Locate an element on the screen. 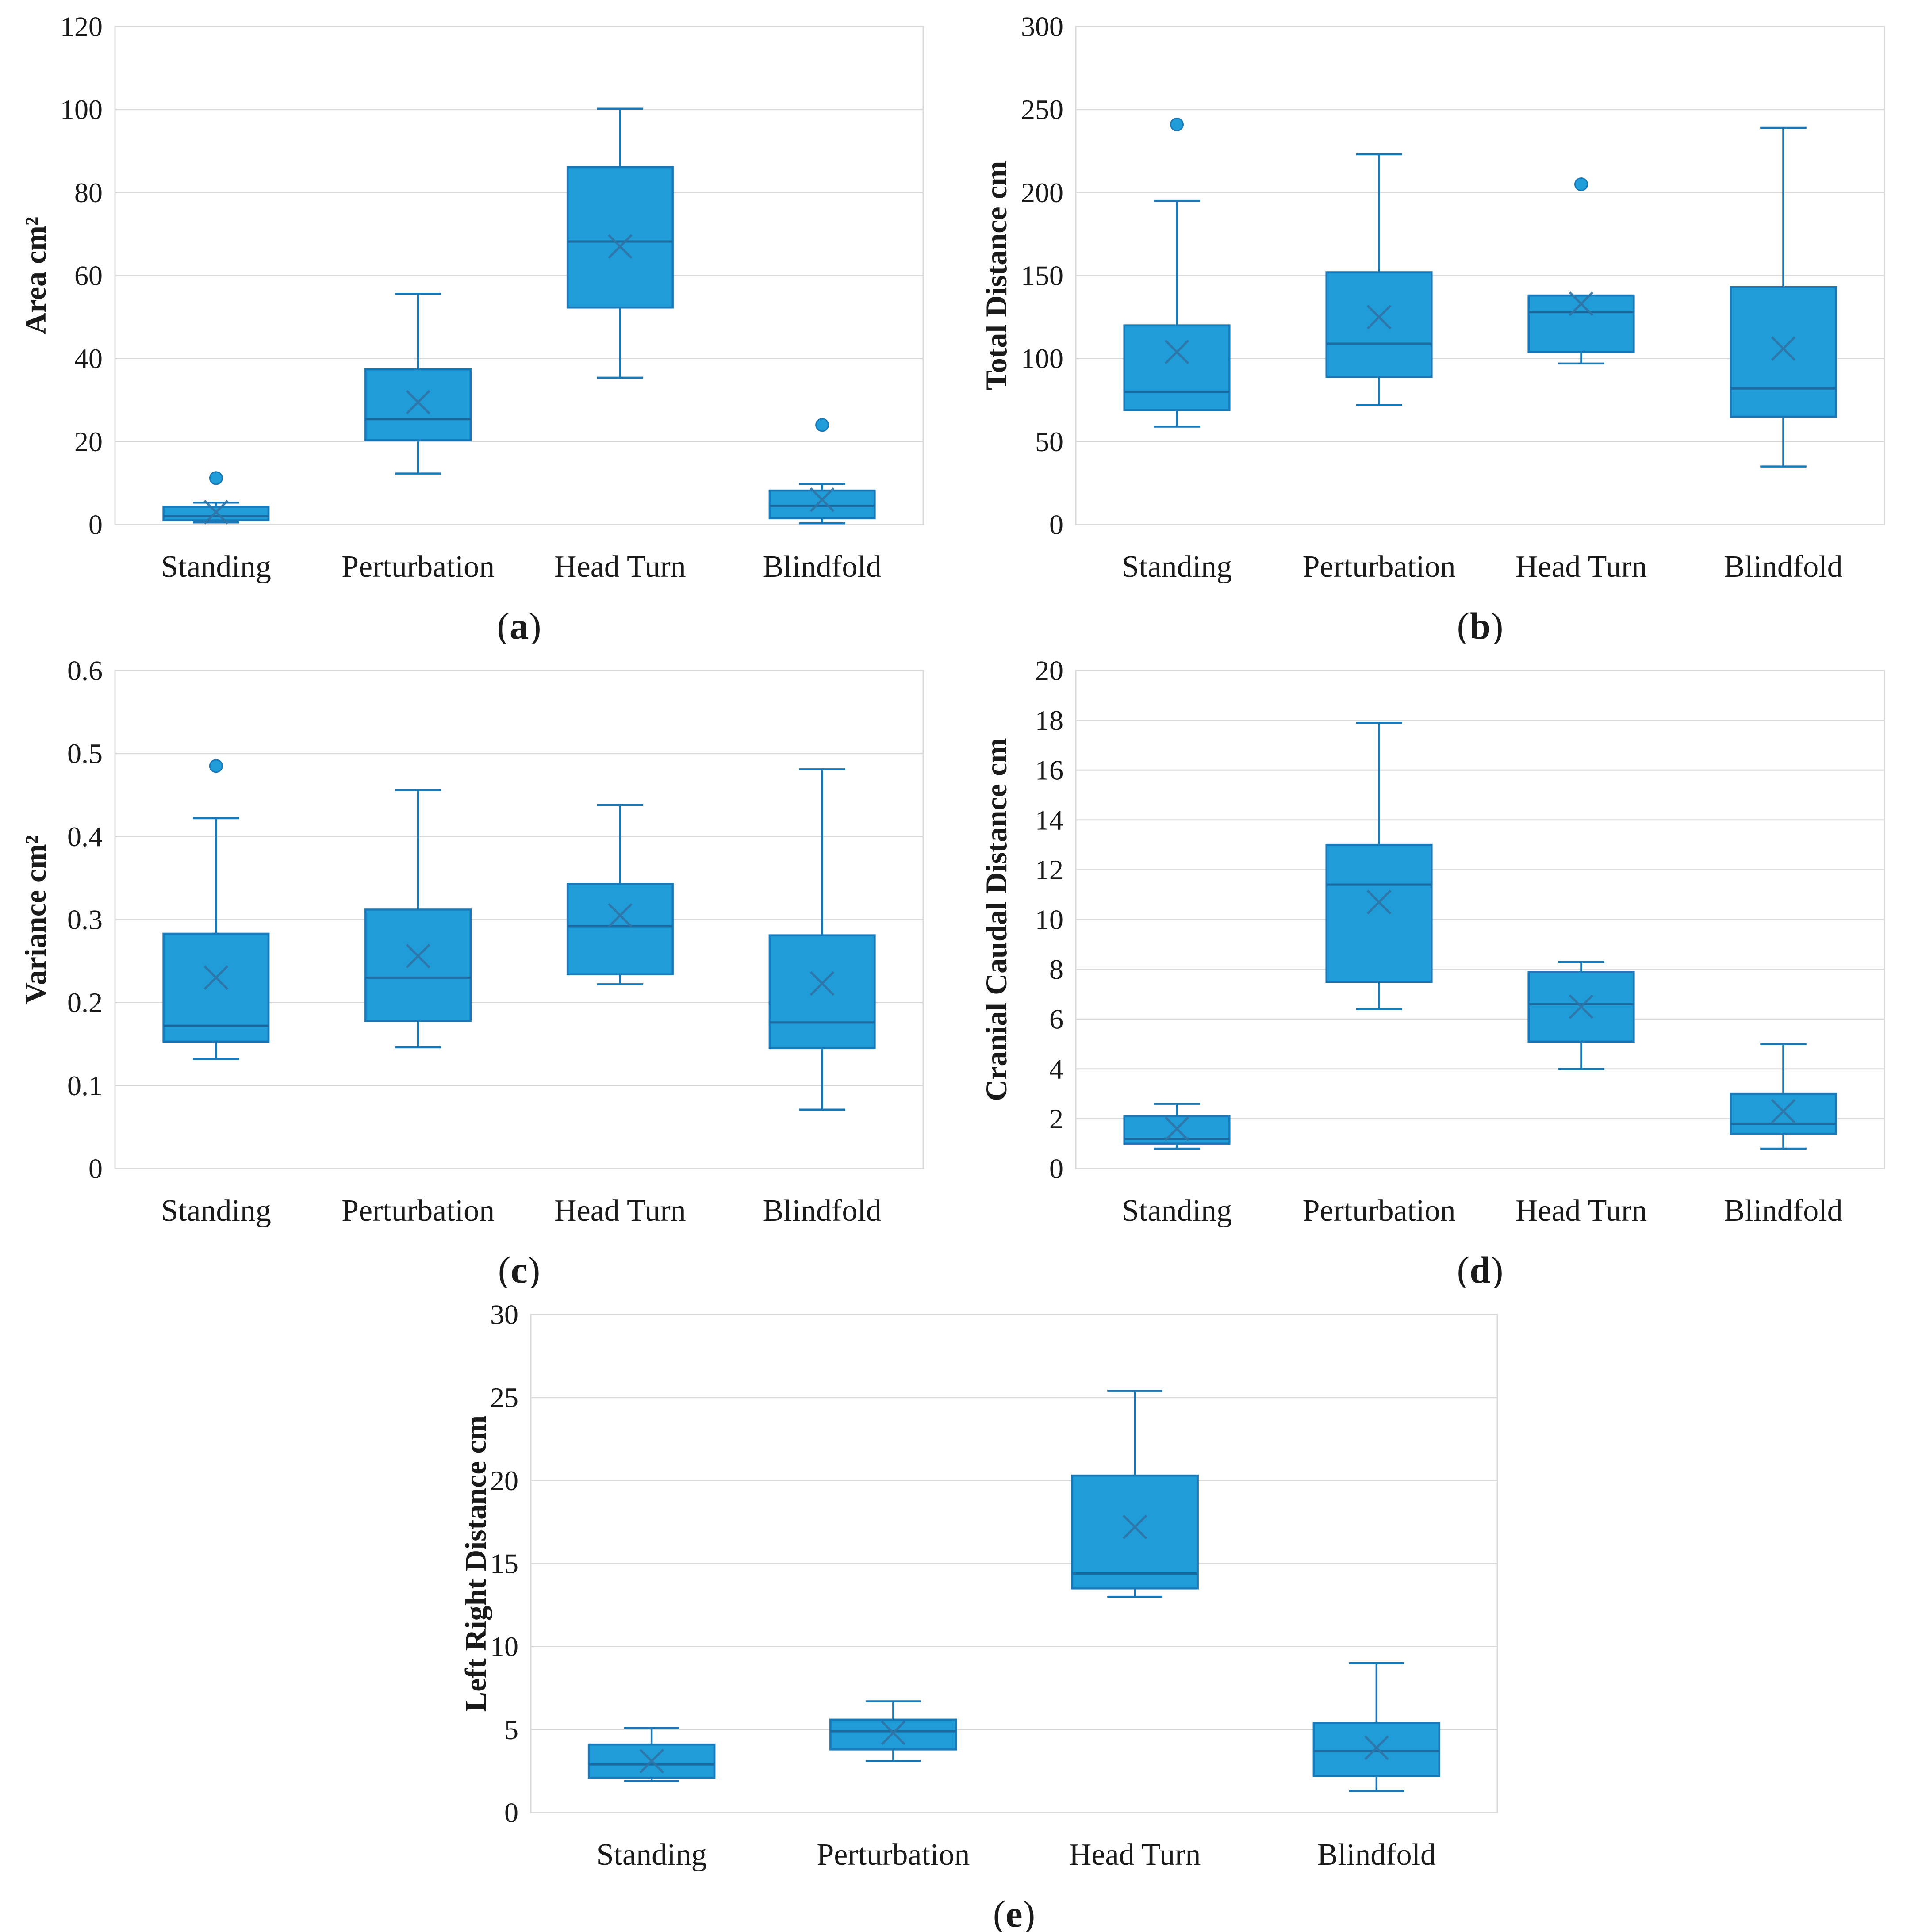 The width and height of the screenshot is (1922, 1932). y-tick-label: 200 is located at coordinates (1042, 192).